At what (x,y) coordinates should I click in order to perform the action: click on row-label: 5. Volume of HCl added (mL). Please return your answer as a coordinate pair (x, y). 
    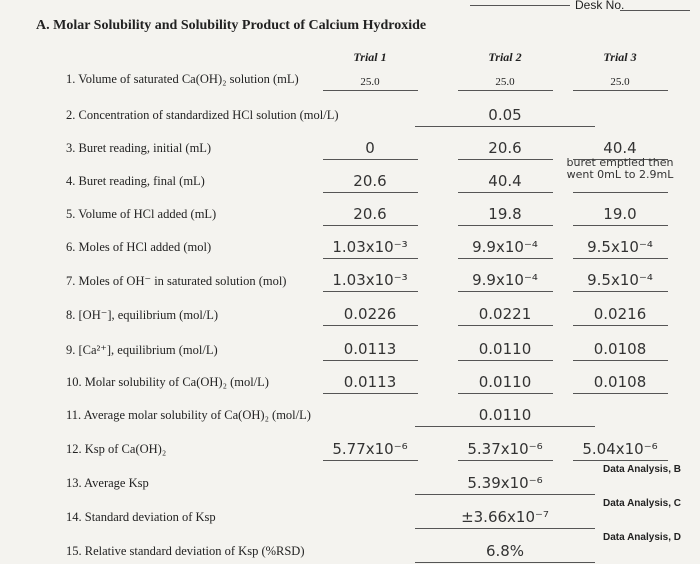
    Looking at the image, I should click on (141, 214).